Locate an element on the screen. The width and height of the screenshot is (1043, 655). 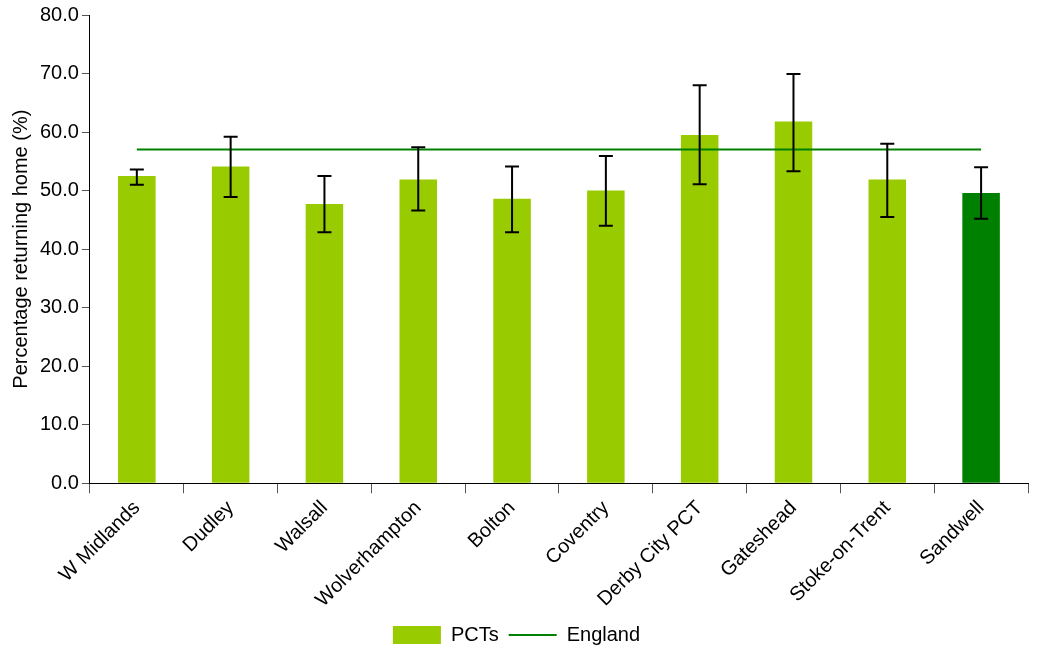
y-tick-label: 60.0 is located at coordinates (59, 130).